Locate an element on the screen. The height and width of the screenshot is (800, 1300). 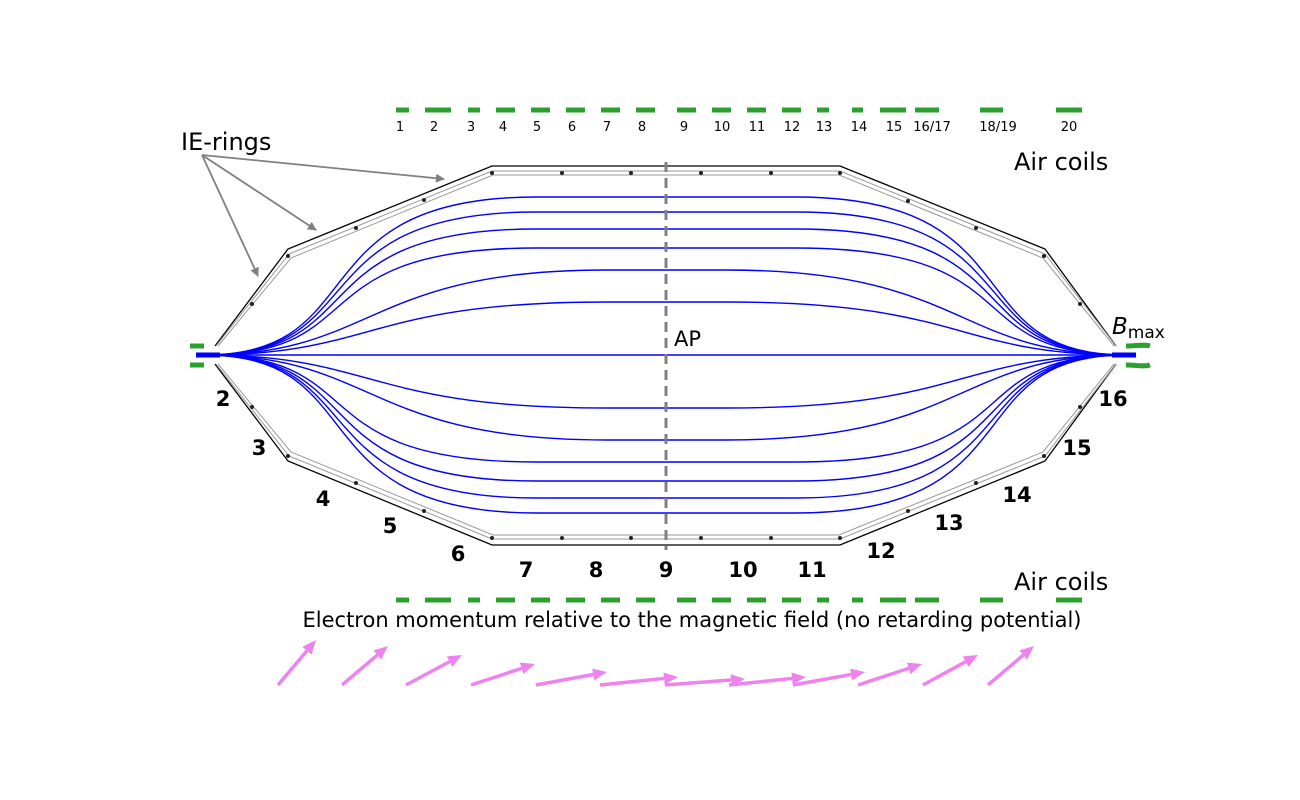
segment-number: 4 is located at coordinates (323, 499).